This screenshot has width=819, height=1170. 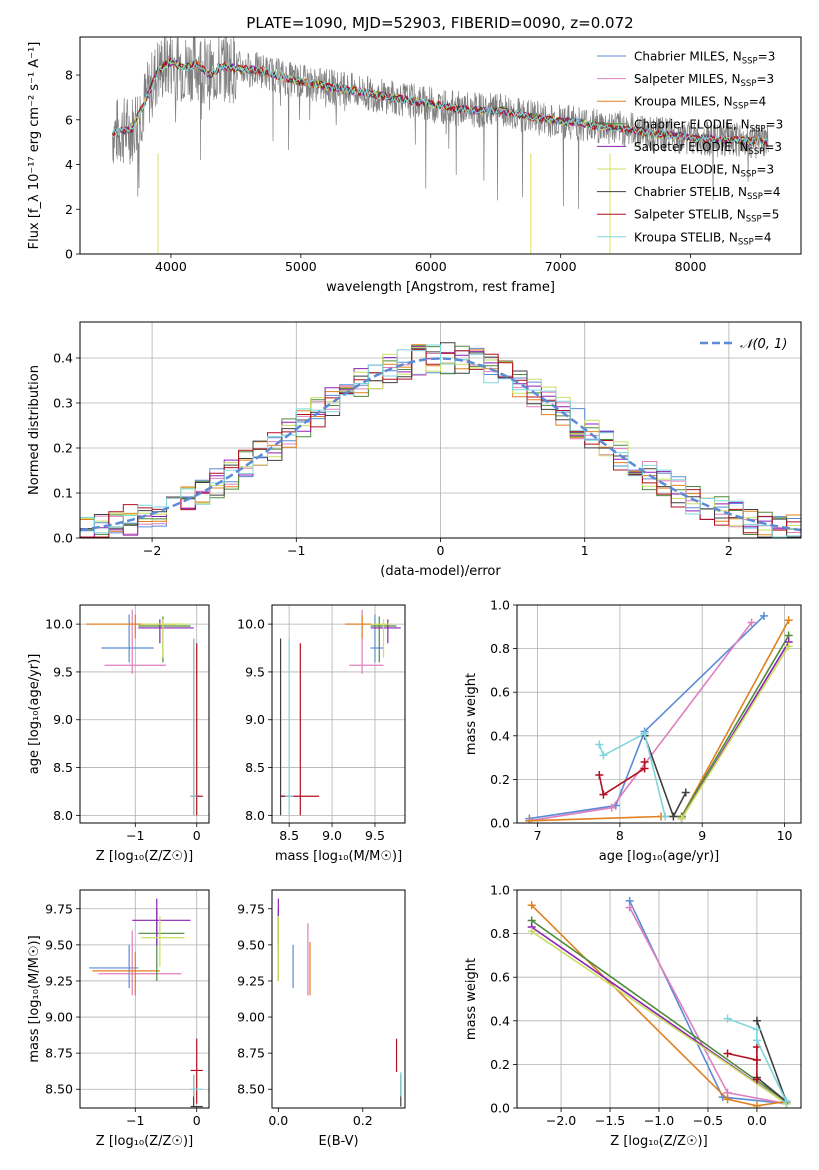 I want to click on x-tick-label: 7000, so click(x=561, y=266).